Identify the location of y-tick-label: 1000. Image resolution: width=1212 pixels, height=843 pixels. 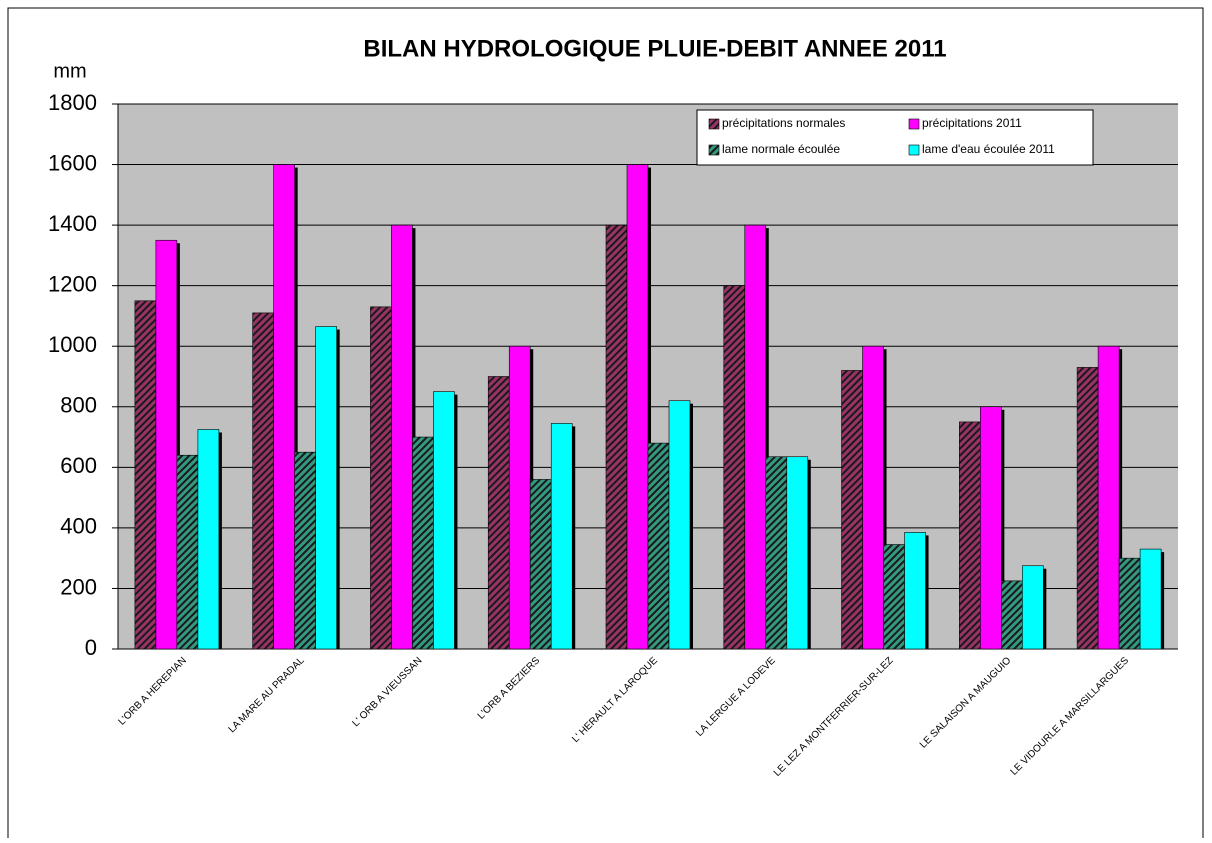
(72, 344).